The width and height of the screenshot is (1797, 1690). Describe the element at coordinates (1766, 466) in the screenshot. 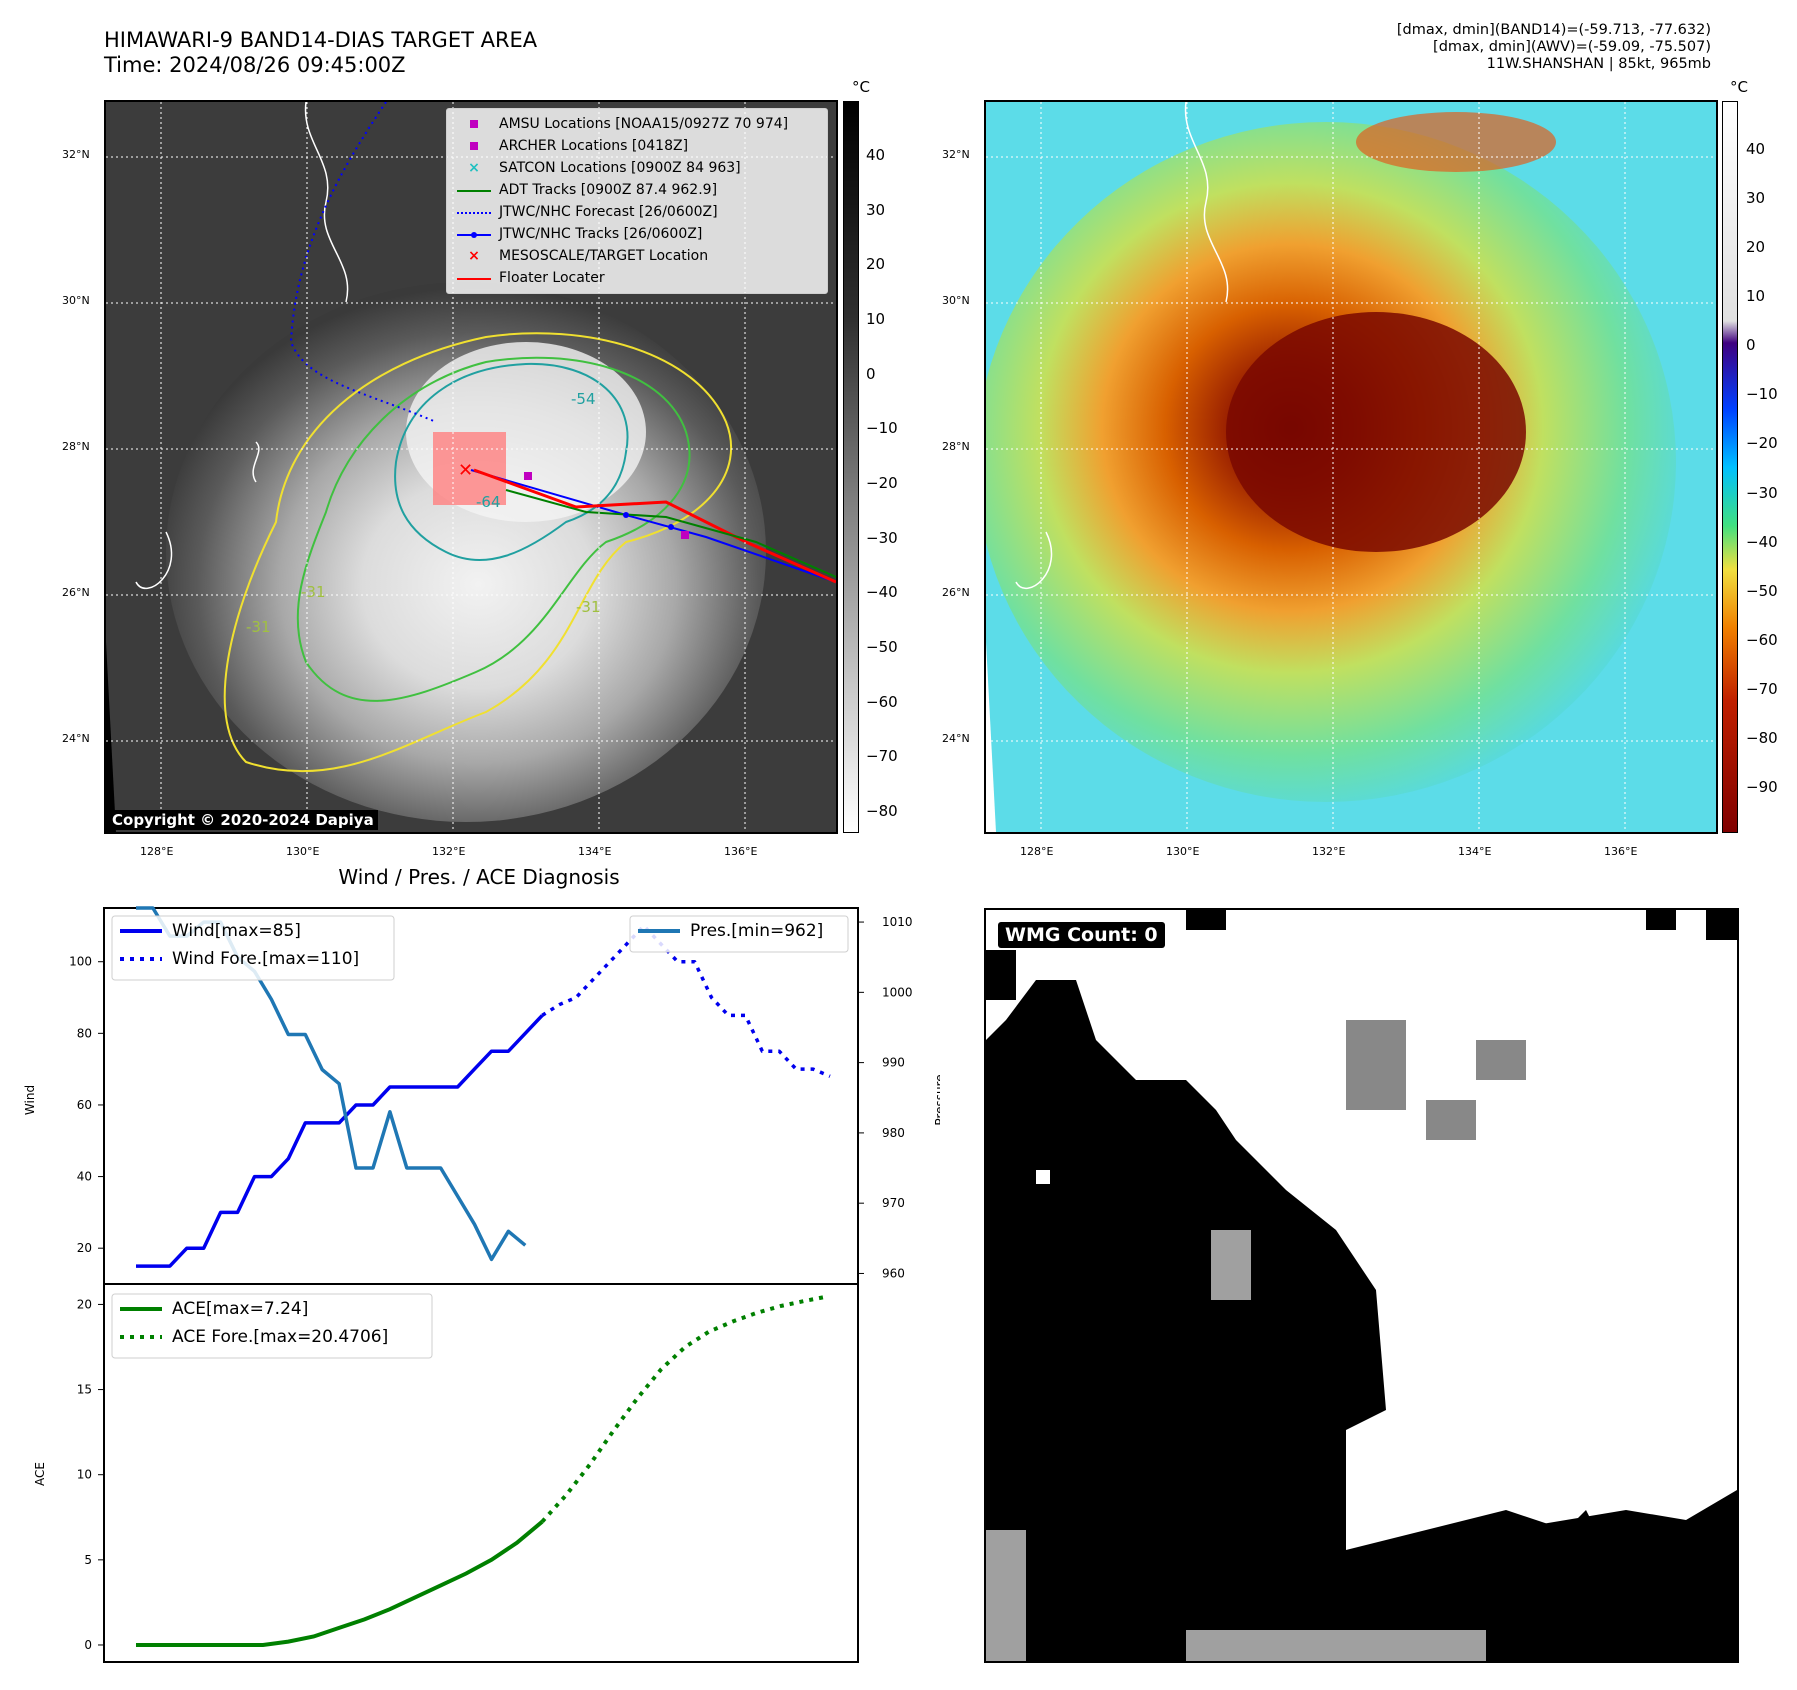

I see `colorbar-right-ticks: 40 30 20 10 0 −10 −20 −30 −40 −50 −60 −70 −80 −90` at that location.